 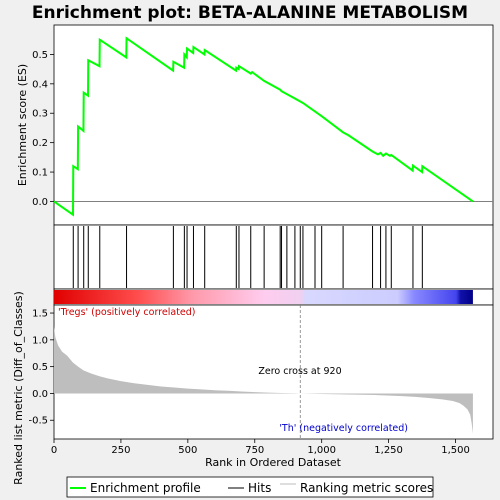 What do you see at coordinates (54, 450) in the screenshot?
I see `x-tick-label: 0` at bounding box center [54, 450].